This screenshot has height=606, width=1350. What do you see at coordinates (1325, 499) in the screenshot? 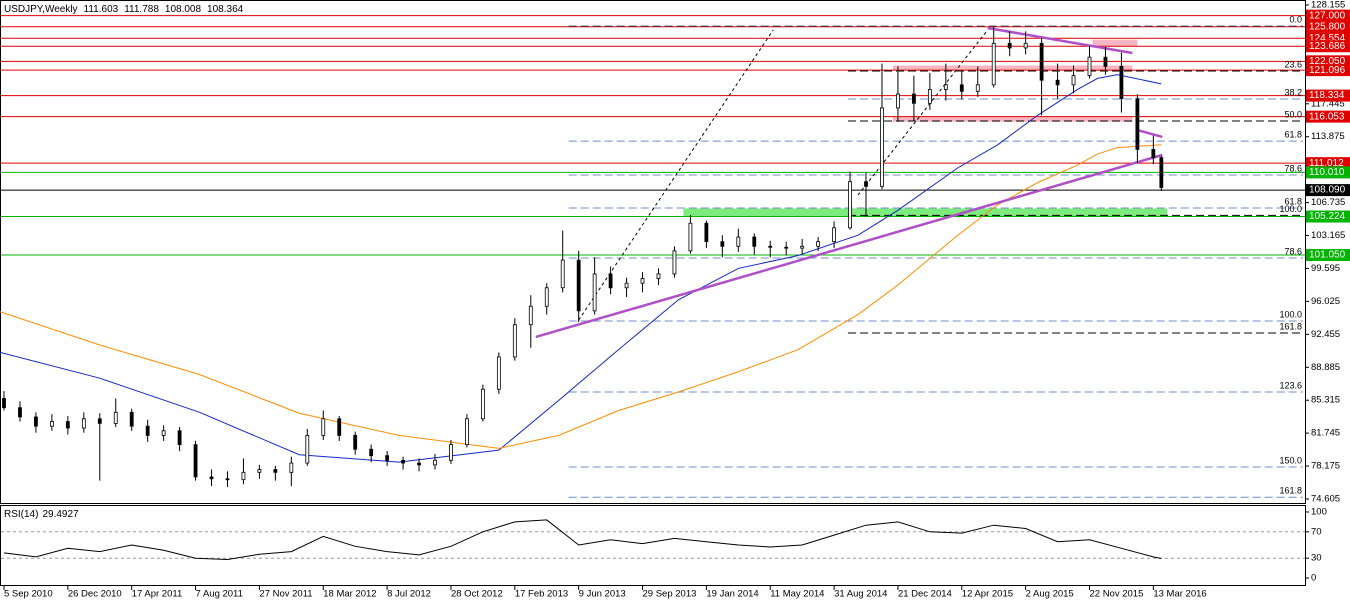
I see `y-tick-label: 74.605` at bounding box center [1325, 499].